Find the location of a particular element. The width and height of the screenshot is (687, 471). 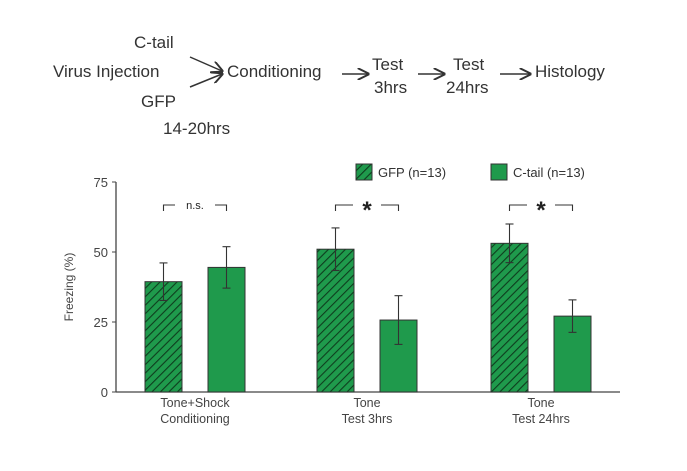

x-tick-label: Test 3hrs is located at coordinates (367, 419).